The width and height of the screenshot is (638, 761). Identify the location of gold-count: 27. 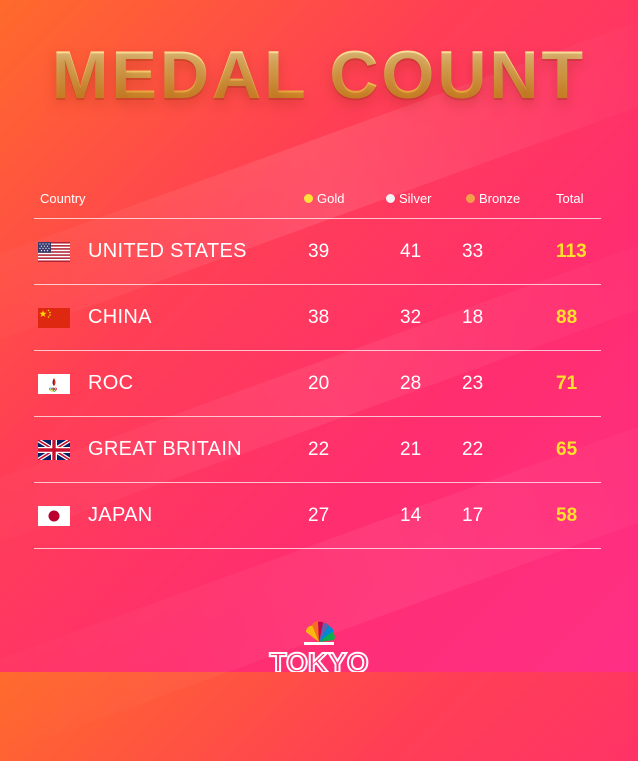
(319, 515).